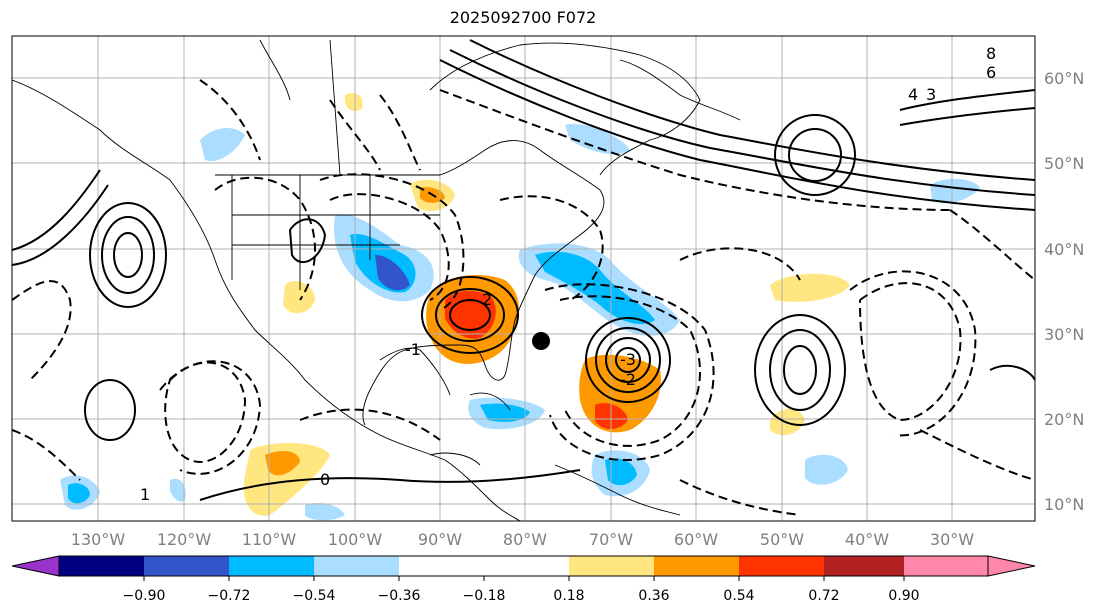  I want to click on colorbar-tick-label: 0.90, so click(903, 596).